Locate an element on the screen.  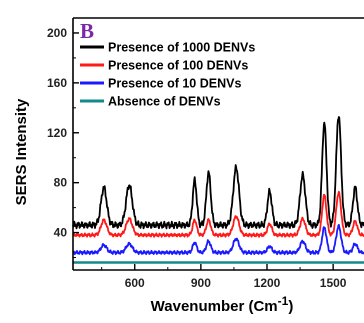
legend-label-1: Presence of 1000 DENVs is located at coordinates (181, 48).